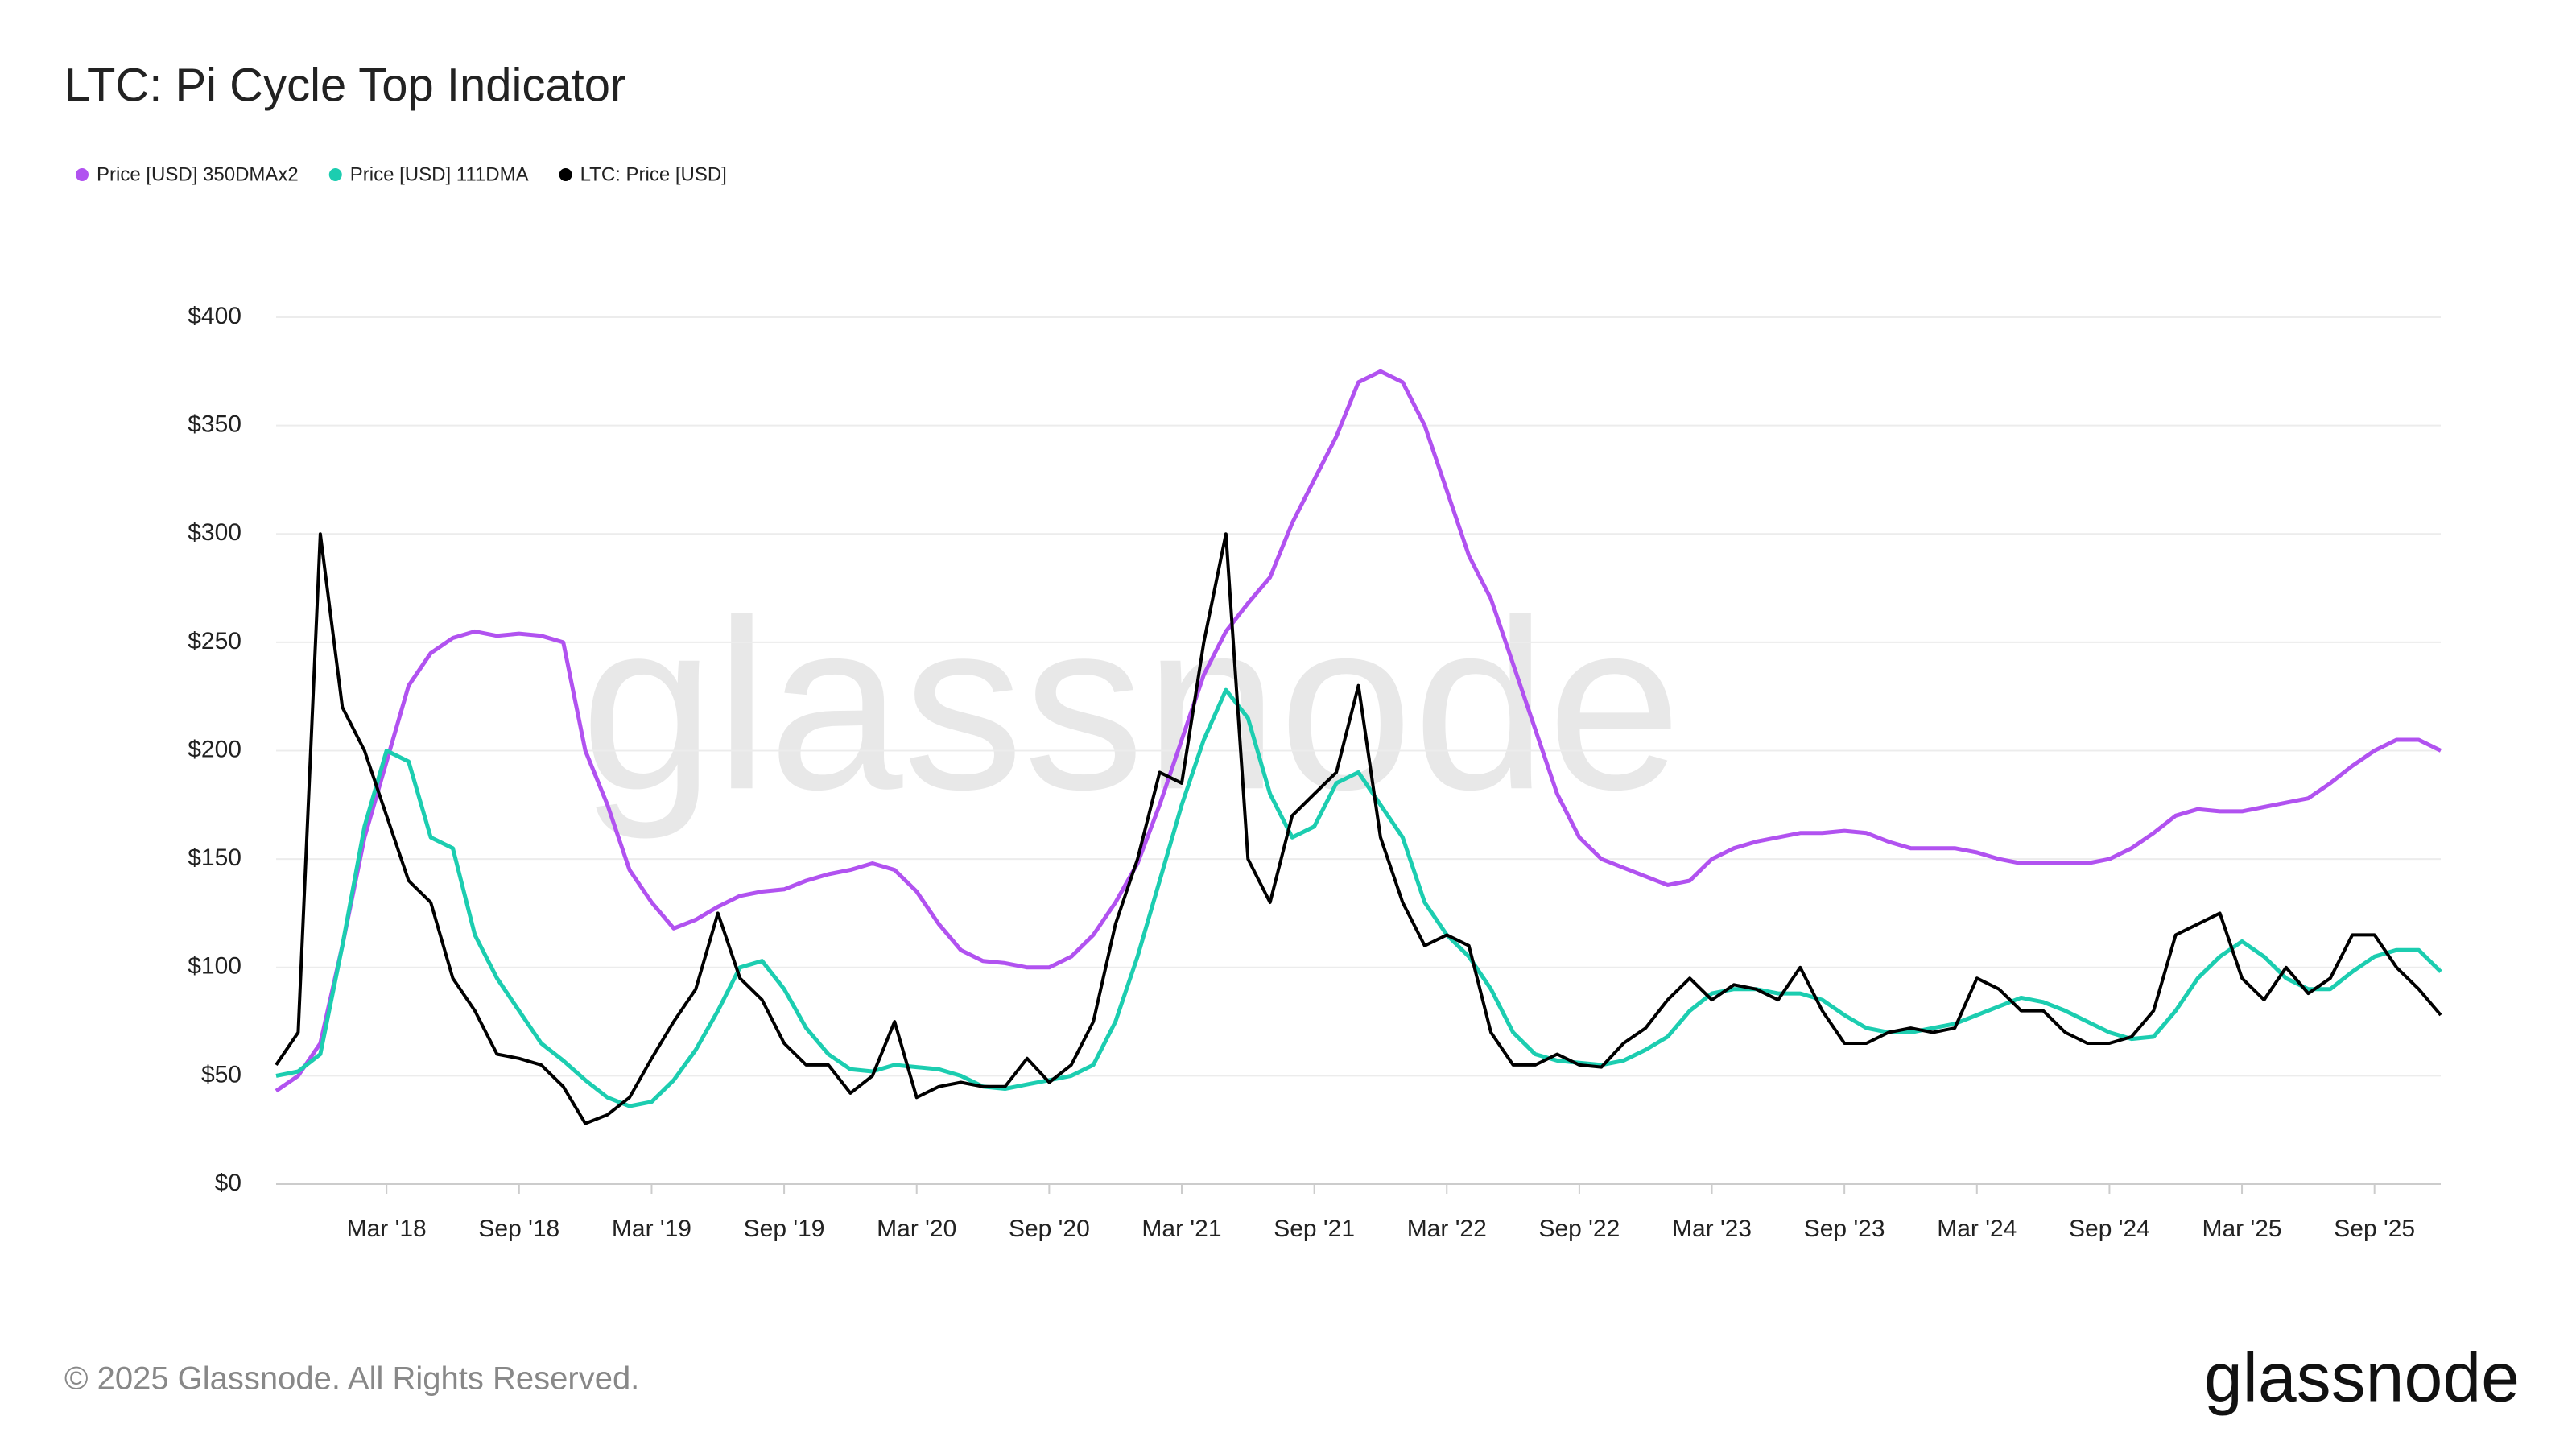  Describe the element at coordinates (916, 1229) in the screenshot. I see `x-tick-label: Mar '20` at that location.